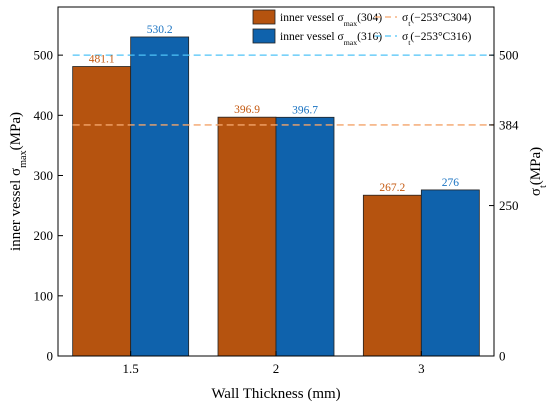 This screenshot has height=411, width=550. I want to click on x-tick-label: 3, so click(421, 368).